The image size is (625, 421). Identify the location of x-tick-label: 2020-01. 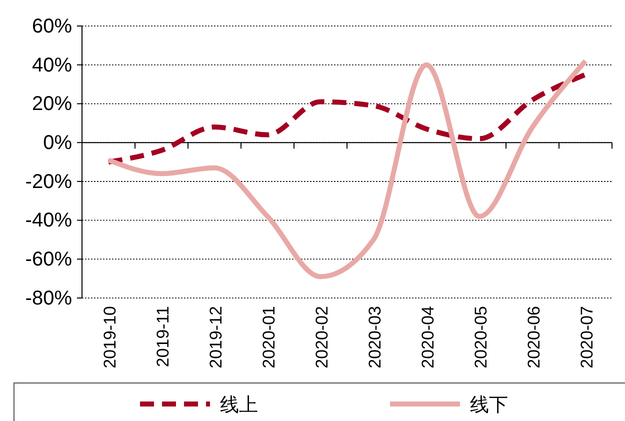
(269, 337).